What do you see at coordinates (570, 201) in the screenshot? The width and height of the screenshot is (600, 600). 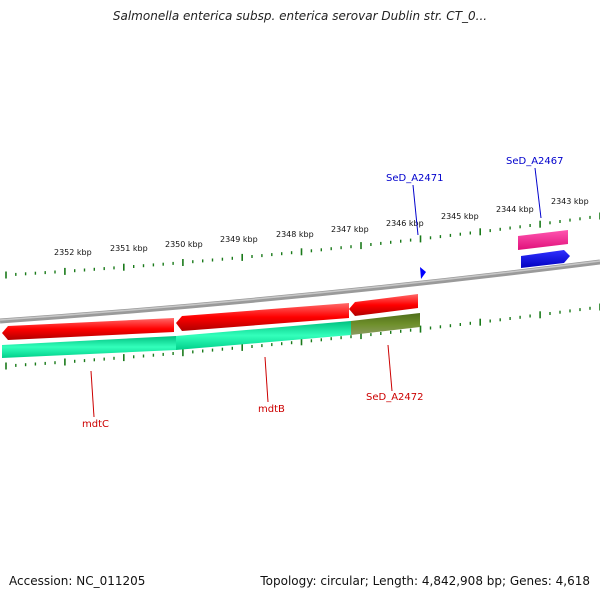 I see `scale-label-2343: 2343 kbp` at bounding box center [570, 201].